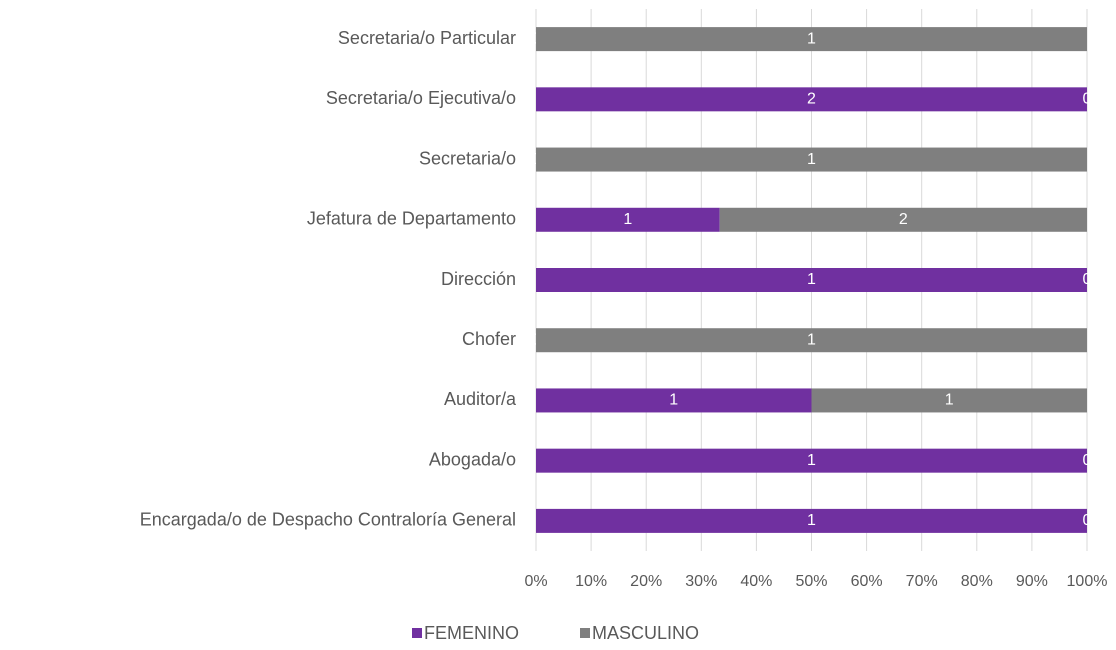 This screenshot has height=650, width=1116. I want to click on x-tick-label: 100%, so click(1087, 581).